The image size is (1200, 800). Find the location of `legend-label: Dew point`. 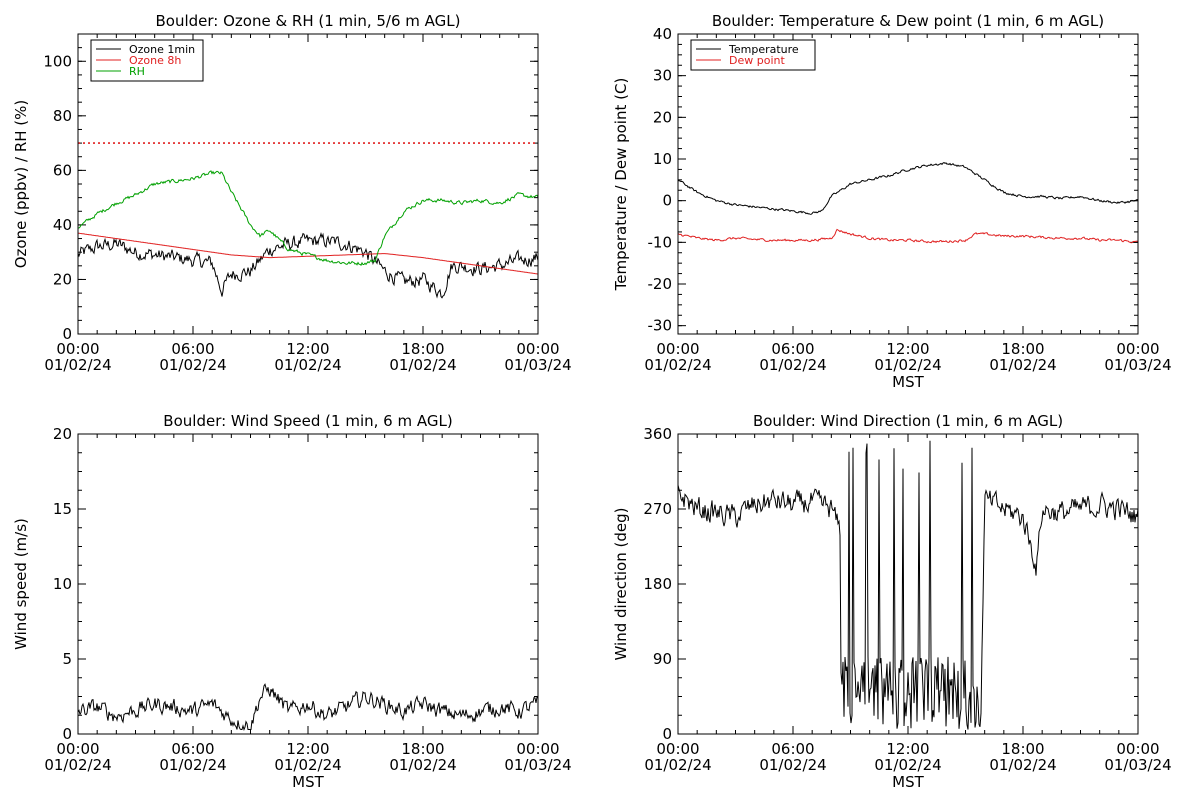

legend-label: Dew point is located at coordinates (757, 60).